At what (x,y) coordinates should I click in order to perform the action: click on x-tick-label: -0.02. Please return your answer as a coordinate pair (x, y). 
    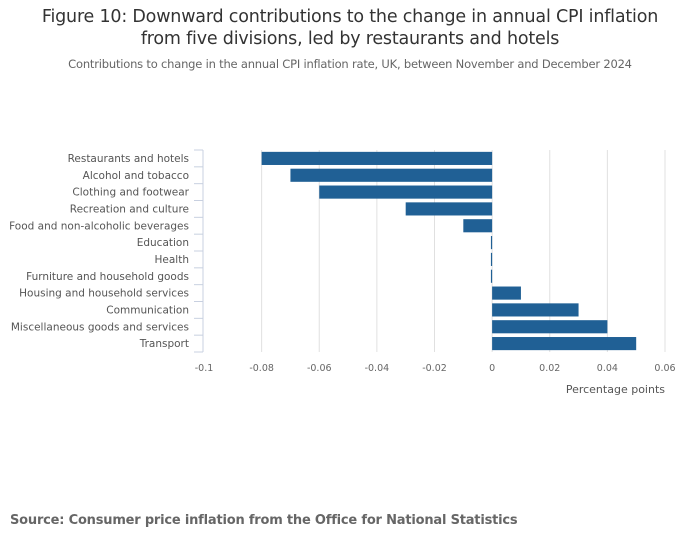
    Looking at the image, I should click on (434, 368).